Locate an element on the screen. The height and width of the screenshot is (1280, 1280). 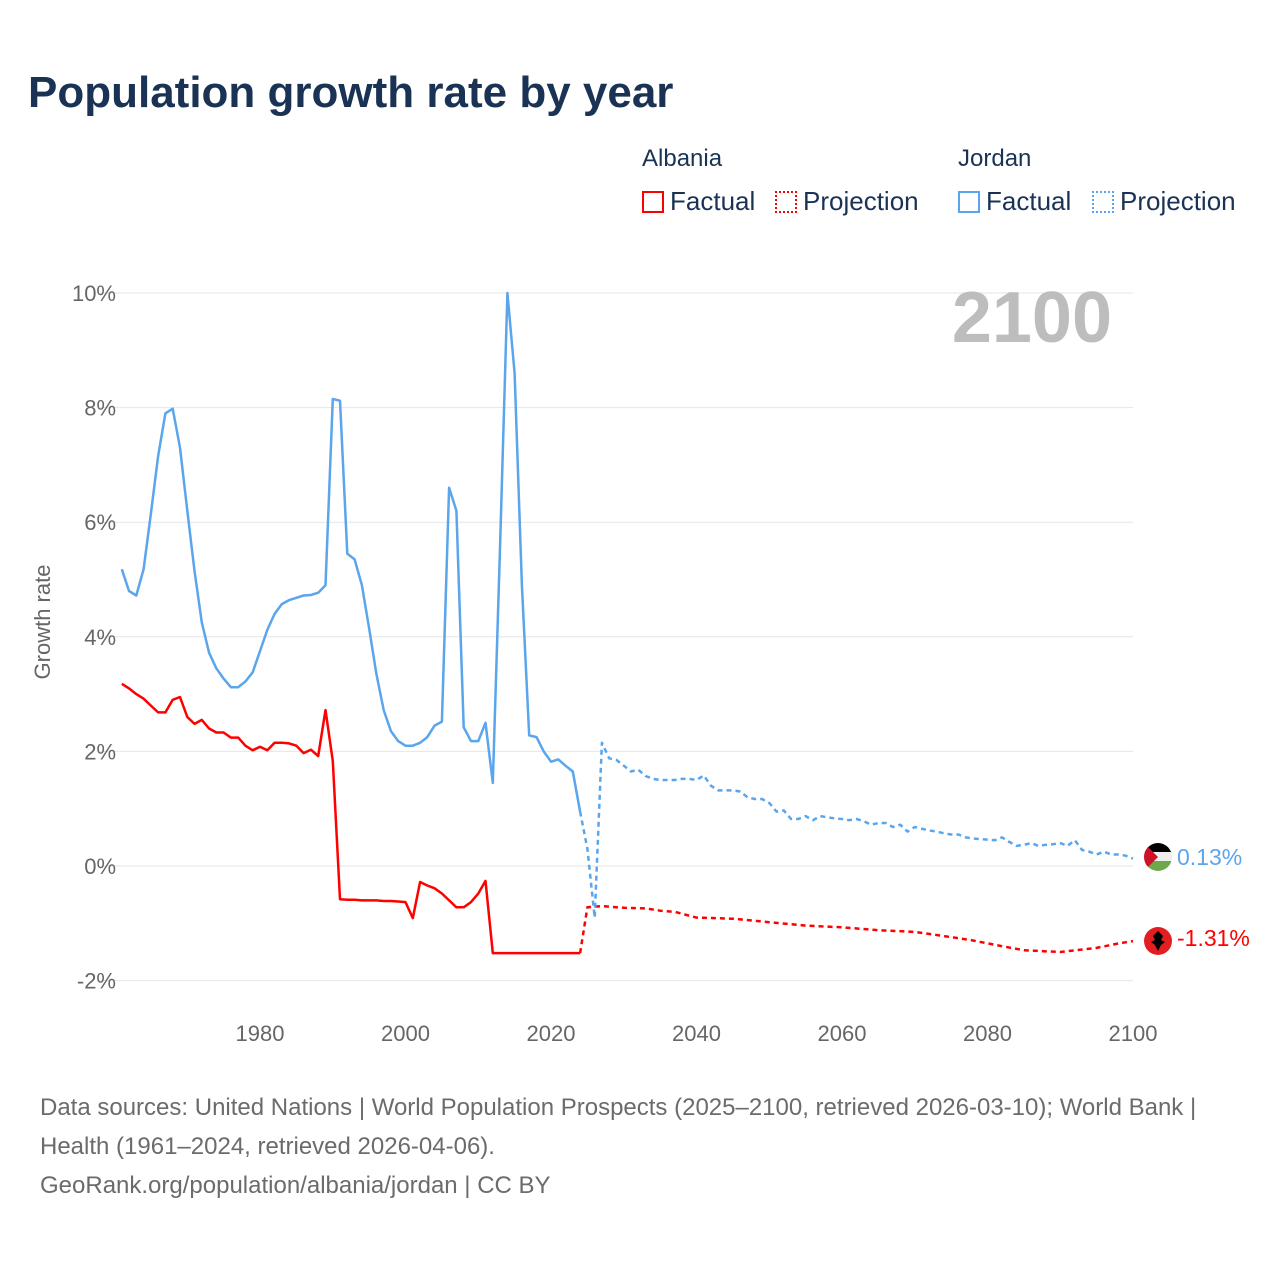
y-tick-label: 4% is located at coordinates (100, 637).